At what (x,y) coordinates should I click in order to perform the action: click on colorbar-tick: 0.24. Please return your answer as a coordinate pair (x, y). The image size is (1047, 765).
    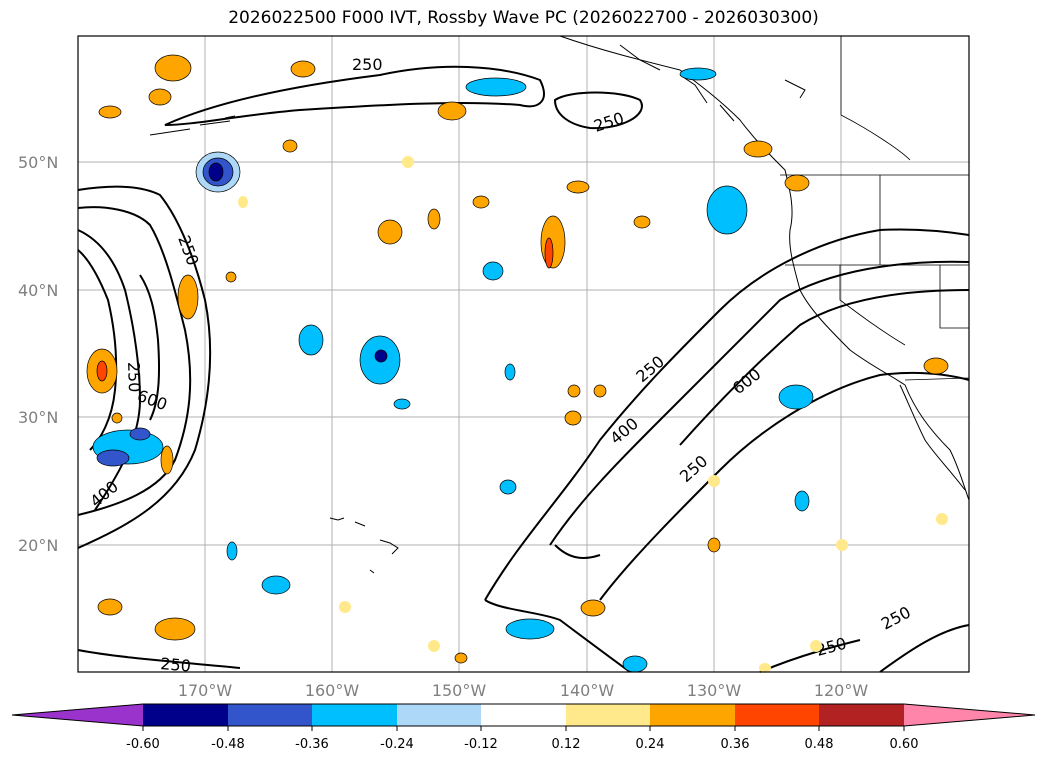
    Looking at the image, I should click on (650, 744).